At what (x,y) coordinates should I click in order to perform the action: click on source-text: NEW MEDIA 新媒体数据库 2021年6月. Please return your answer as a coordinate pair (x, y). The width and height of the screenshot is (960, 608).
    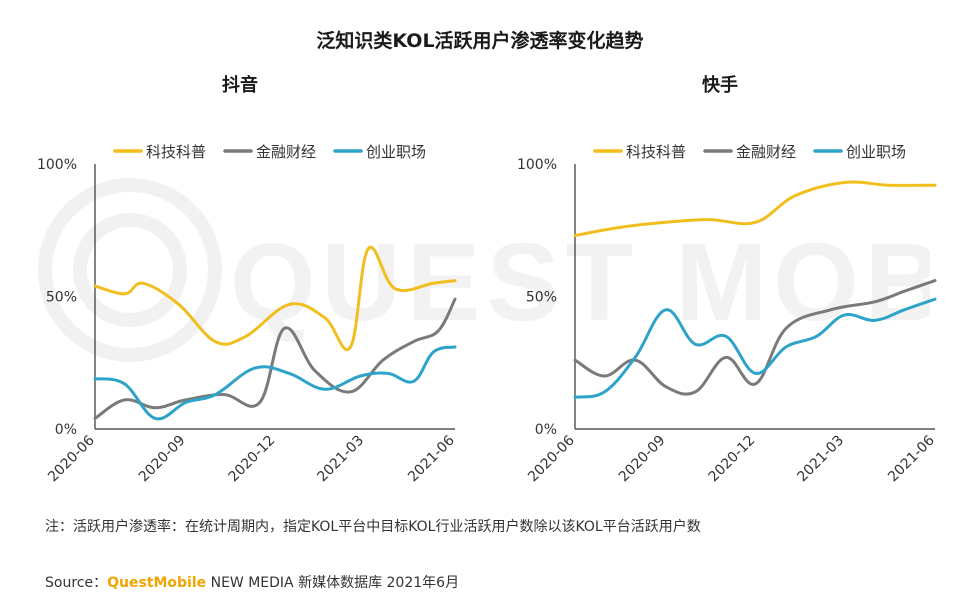
    Looking at the image, I should click on (333, 583).